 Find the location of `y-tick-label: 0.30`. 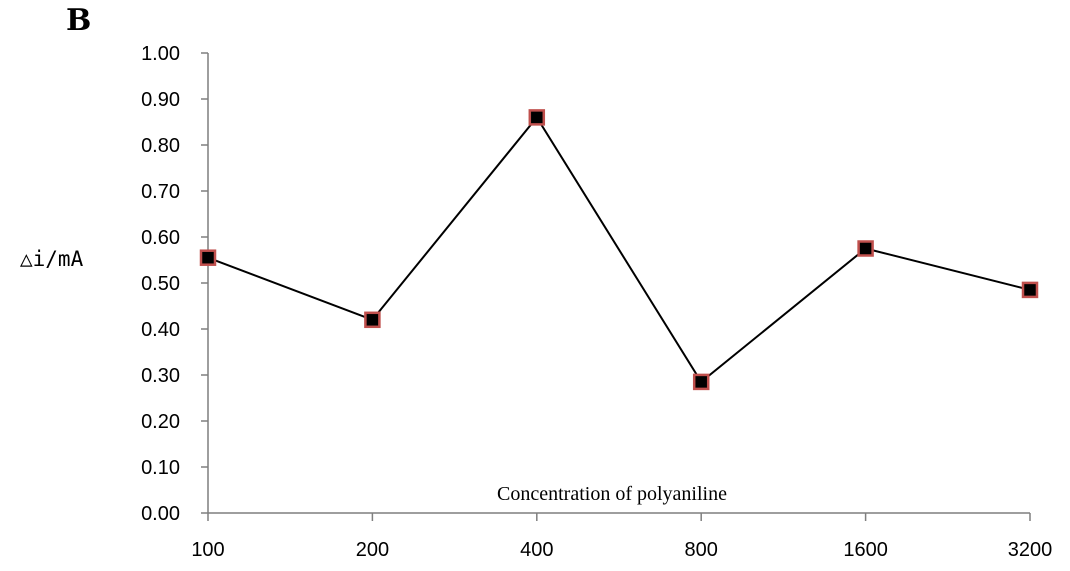

y-tick-label: 0.30 is located at coordinates (160, 376).